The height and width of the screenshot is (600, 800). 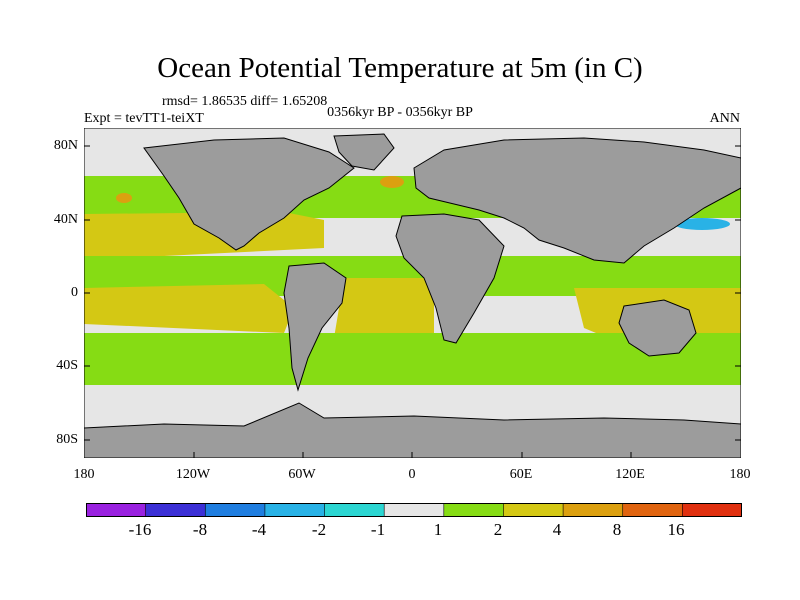 I want to click on colorbar-label-m16: -16, so click(x=140, y=529).